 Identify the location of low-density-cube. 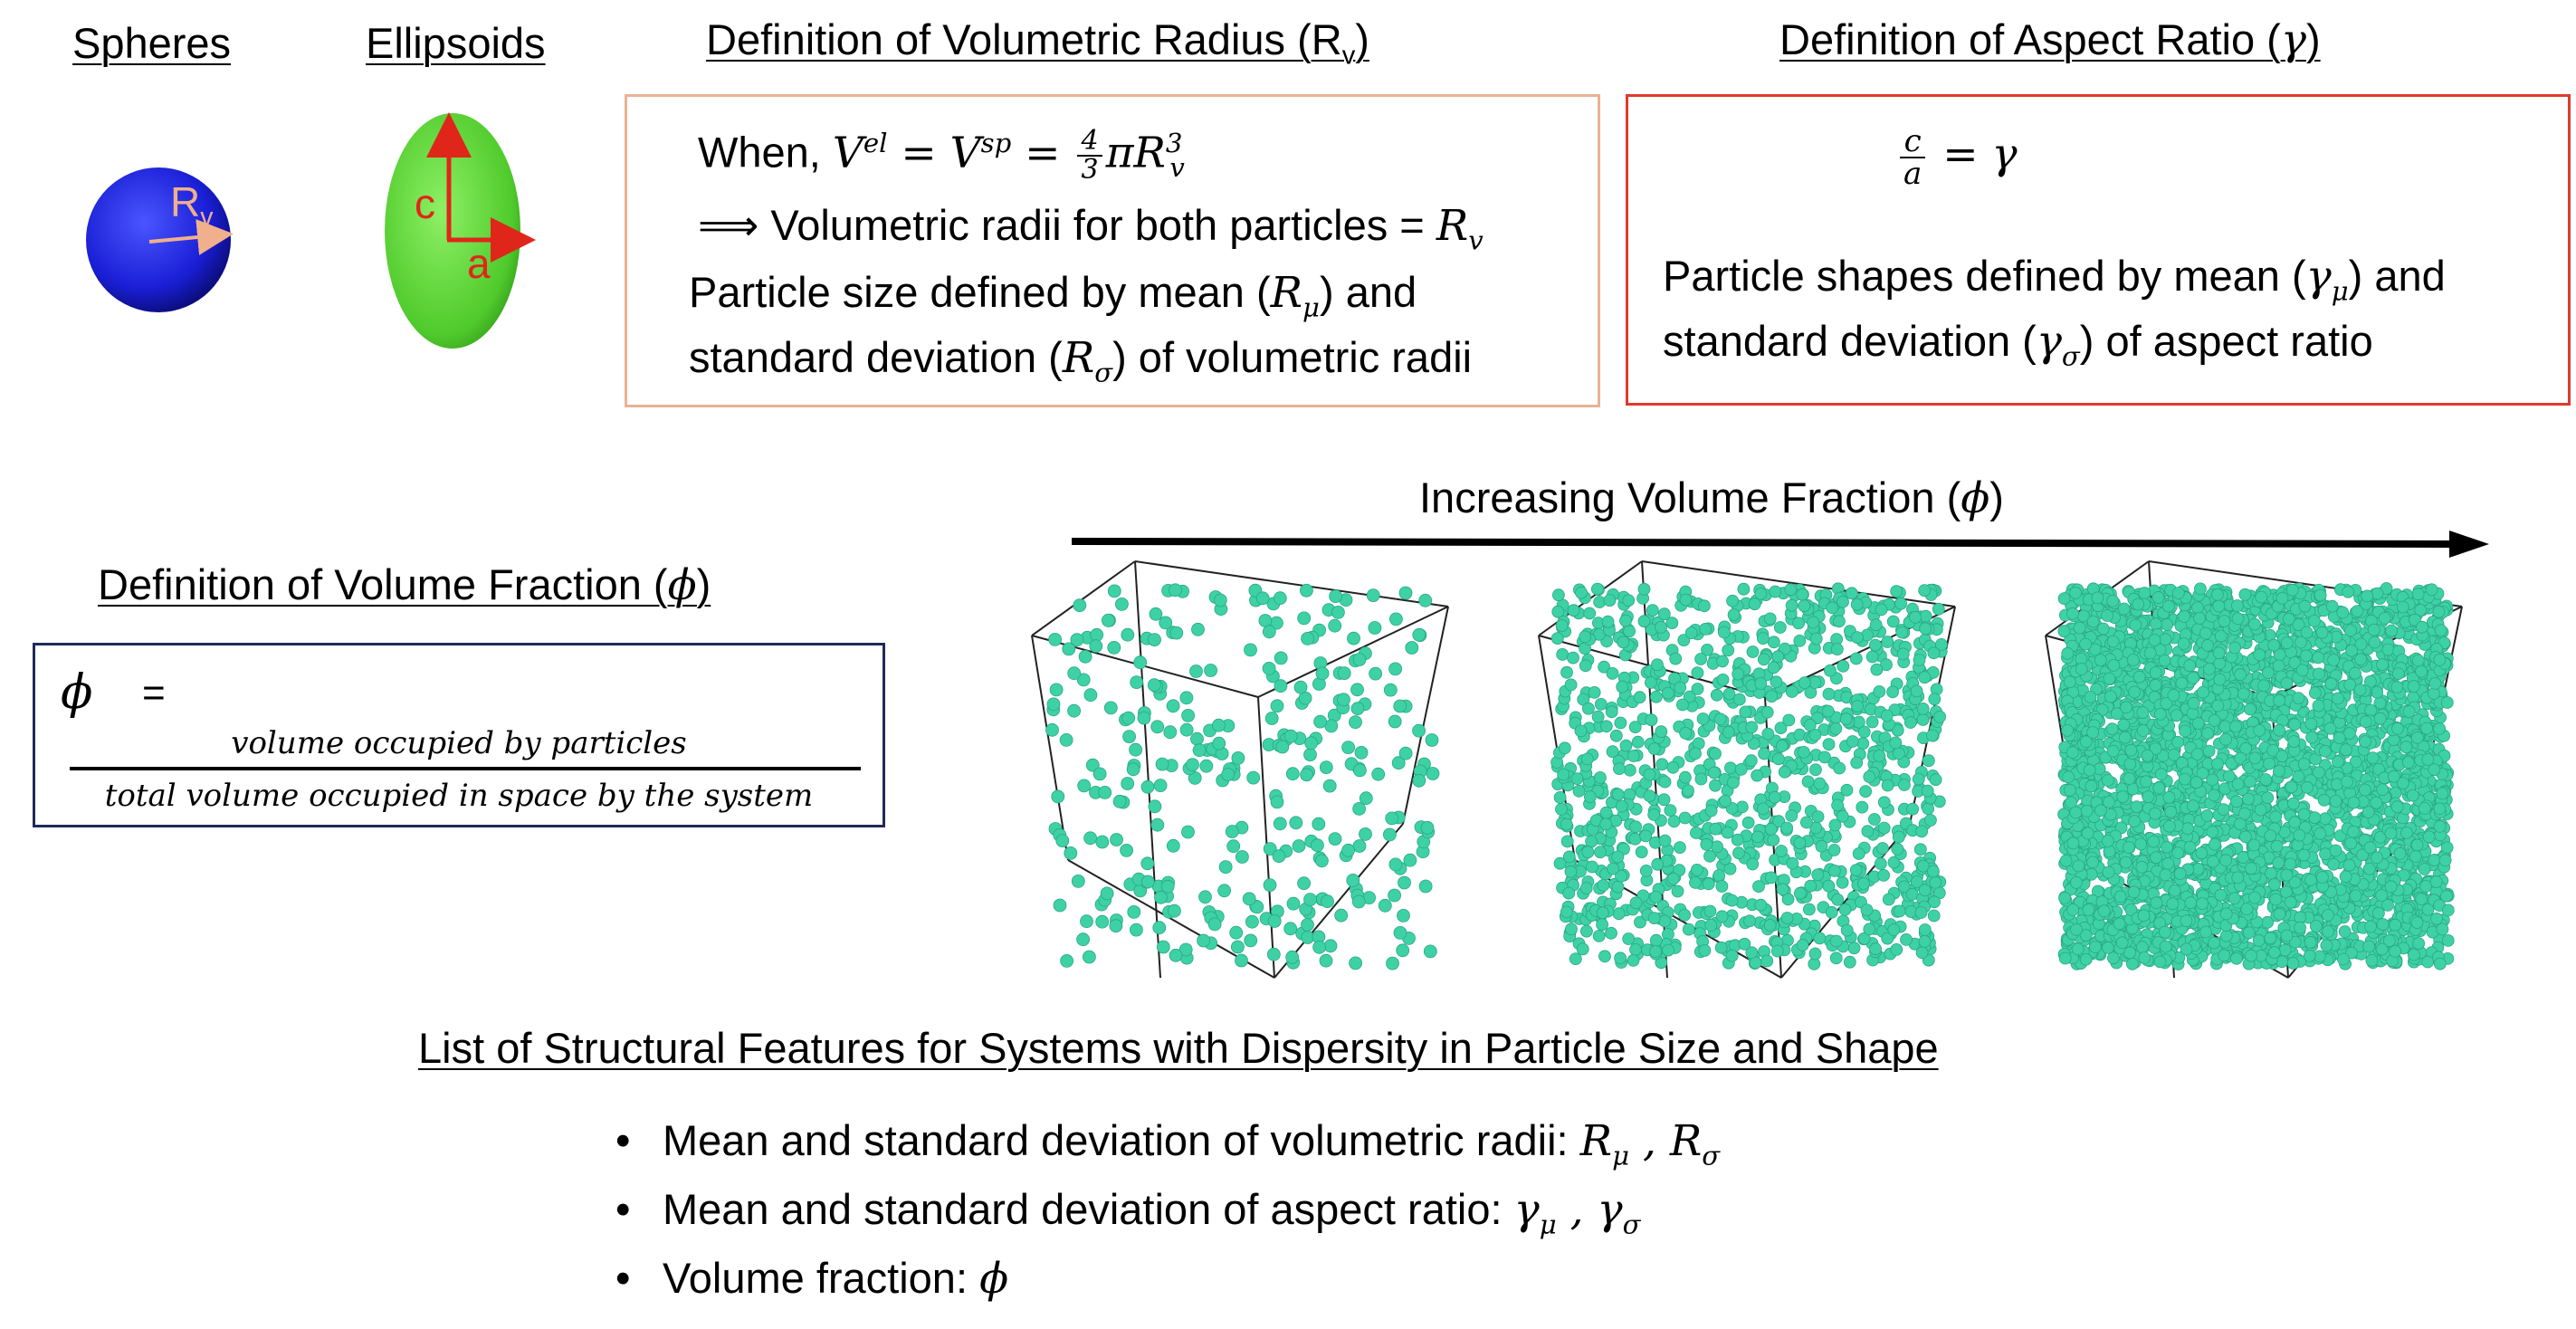
(1240, 769).